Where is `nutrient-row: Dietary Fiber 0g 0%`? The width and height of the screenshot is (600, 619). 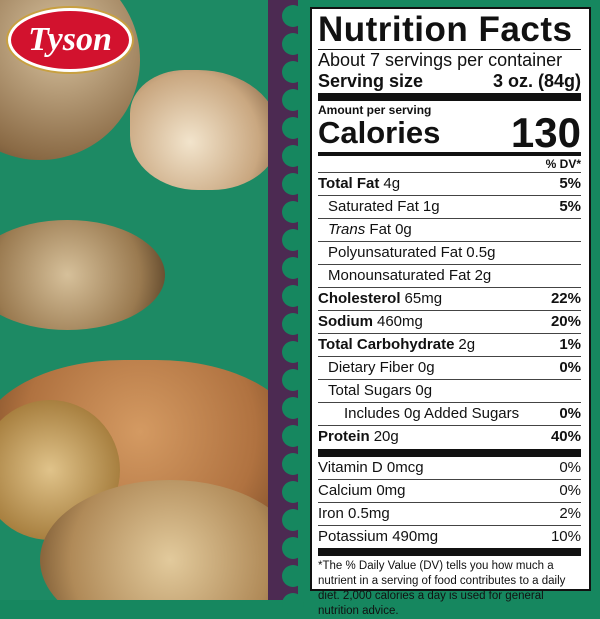
nutrient-row: Dietary Fiber 0g 0% is located at coordinates (449, 367).